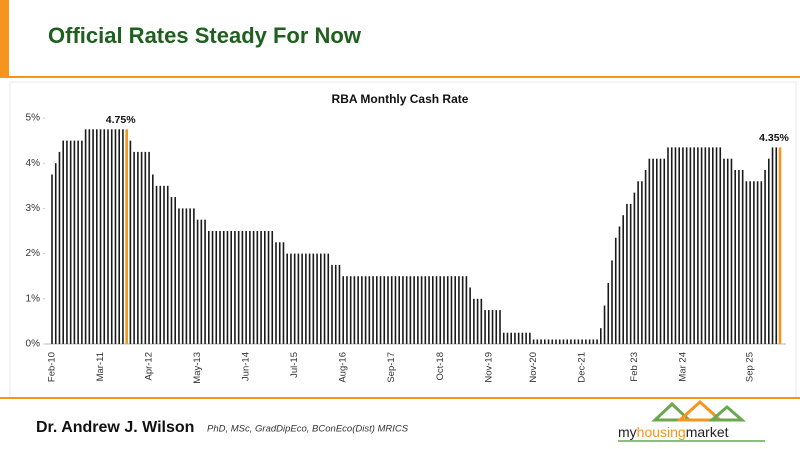  I want to click on x-tick-label: Mar-11, so click(100, 366).